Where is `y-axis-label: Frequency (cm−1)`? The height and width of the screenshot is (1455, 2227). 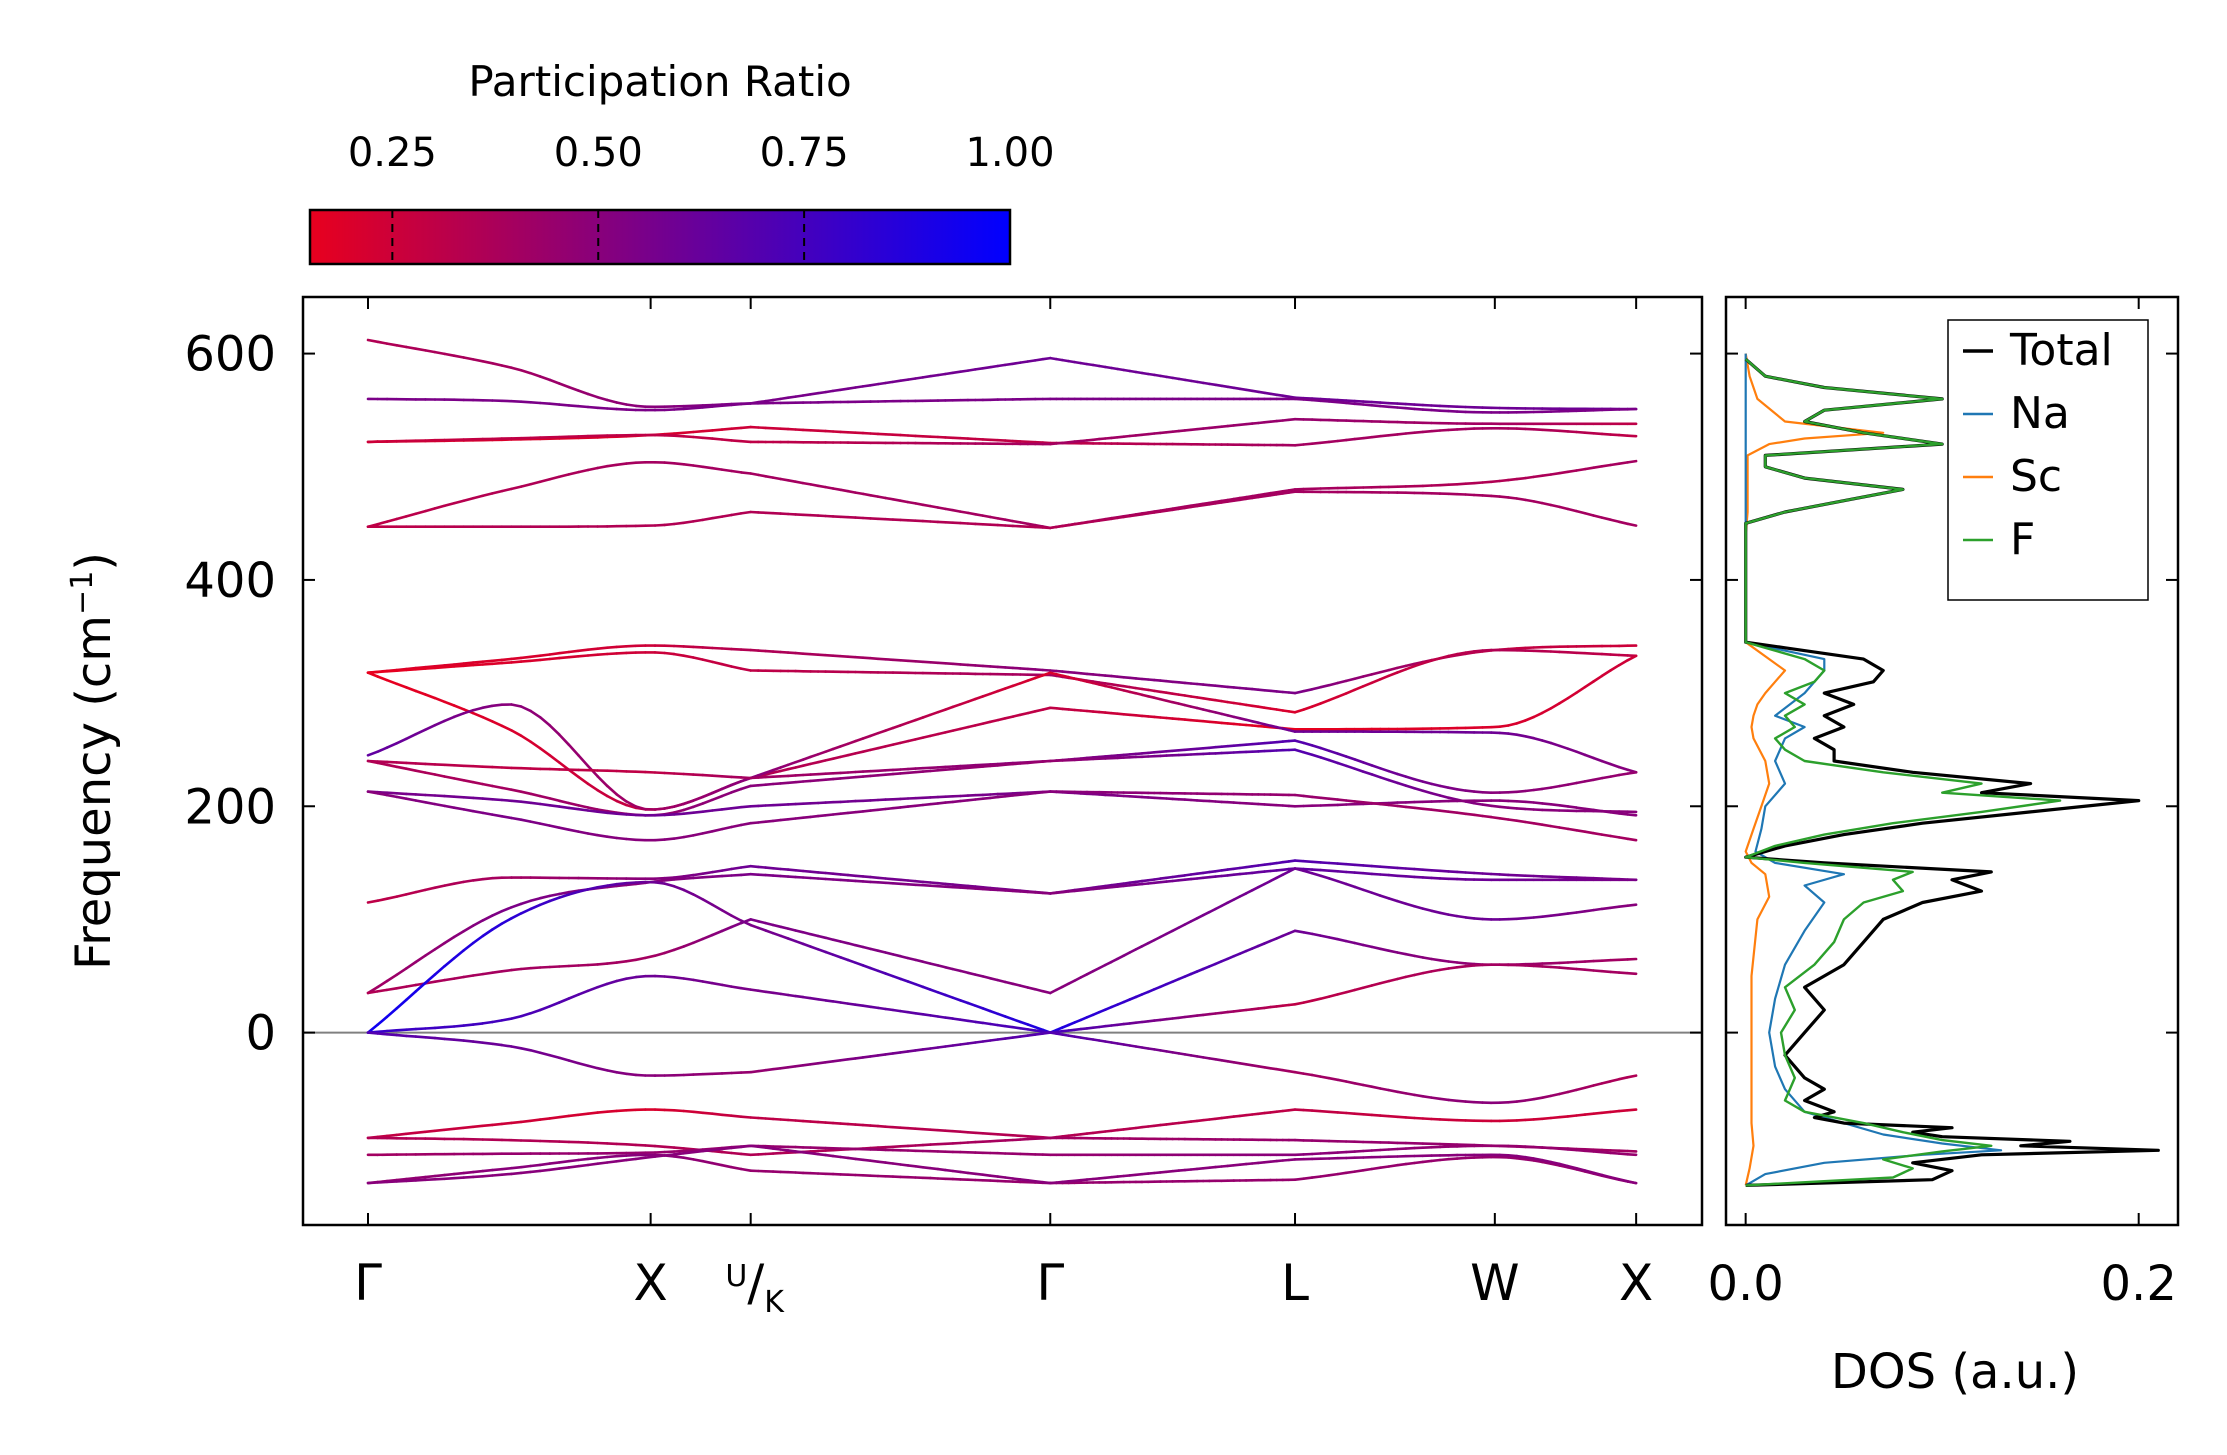
y-axis-label: Frequency (cm−1) is located at coordinates (93, 761).